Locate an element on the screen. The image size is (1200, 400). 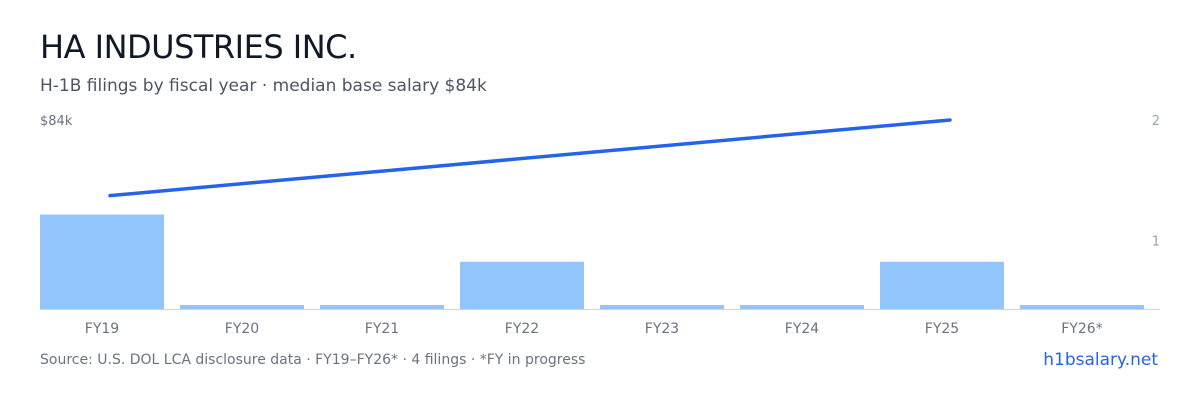
y-left-tick-labels: $84k is located at coordinates (56, 121).